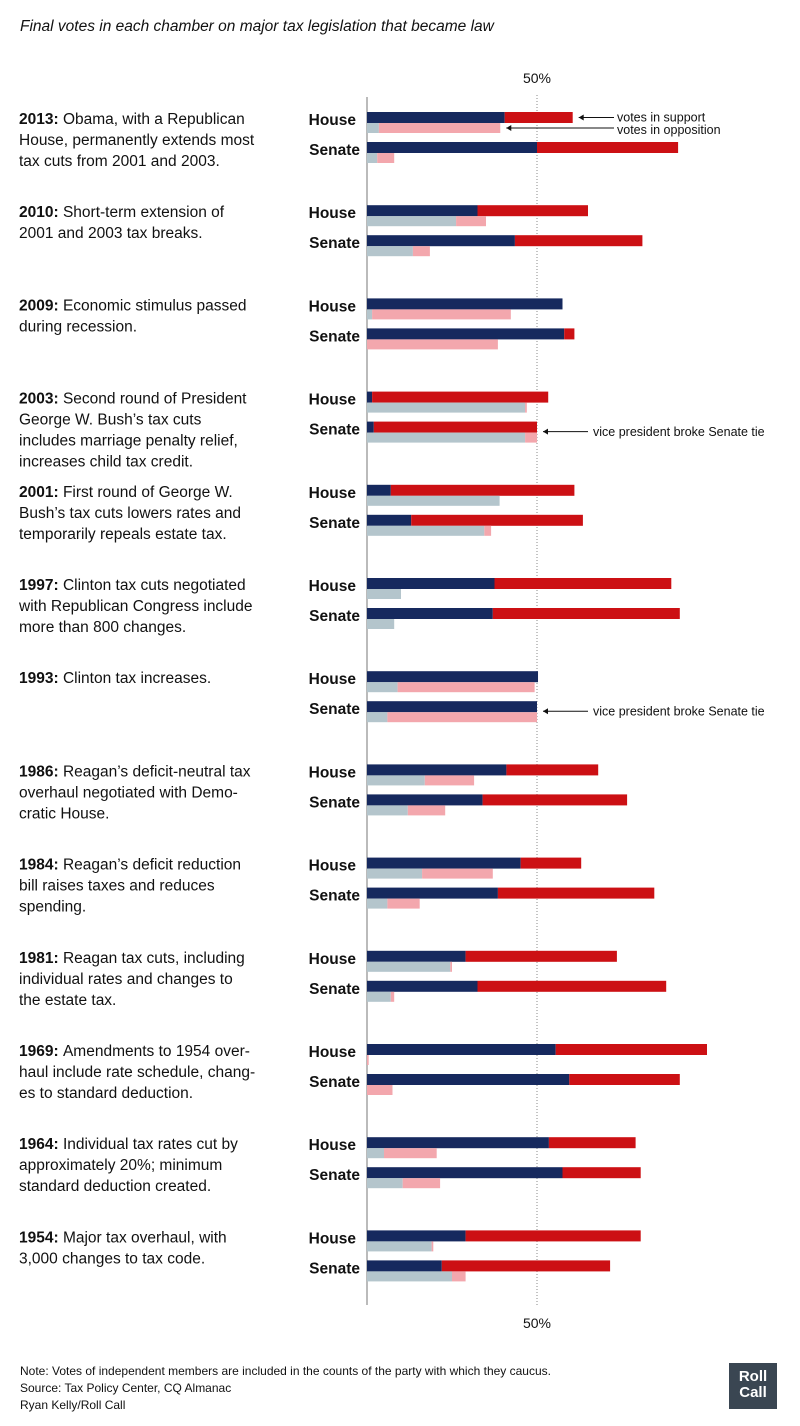 This screenshot has height=1426, width=800. Describe the element at coordinates (679, 712) in the screenshot. I see `group-6-tie-label: vice president broke Senate tie` at that location.